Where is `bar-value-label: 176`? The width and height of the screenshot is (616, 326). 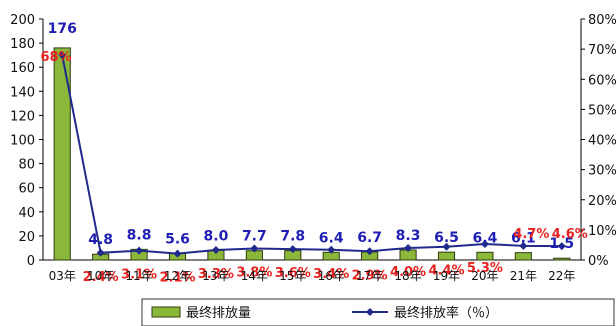 bar-value-label: 176 is located at coordinates (62, 29).